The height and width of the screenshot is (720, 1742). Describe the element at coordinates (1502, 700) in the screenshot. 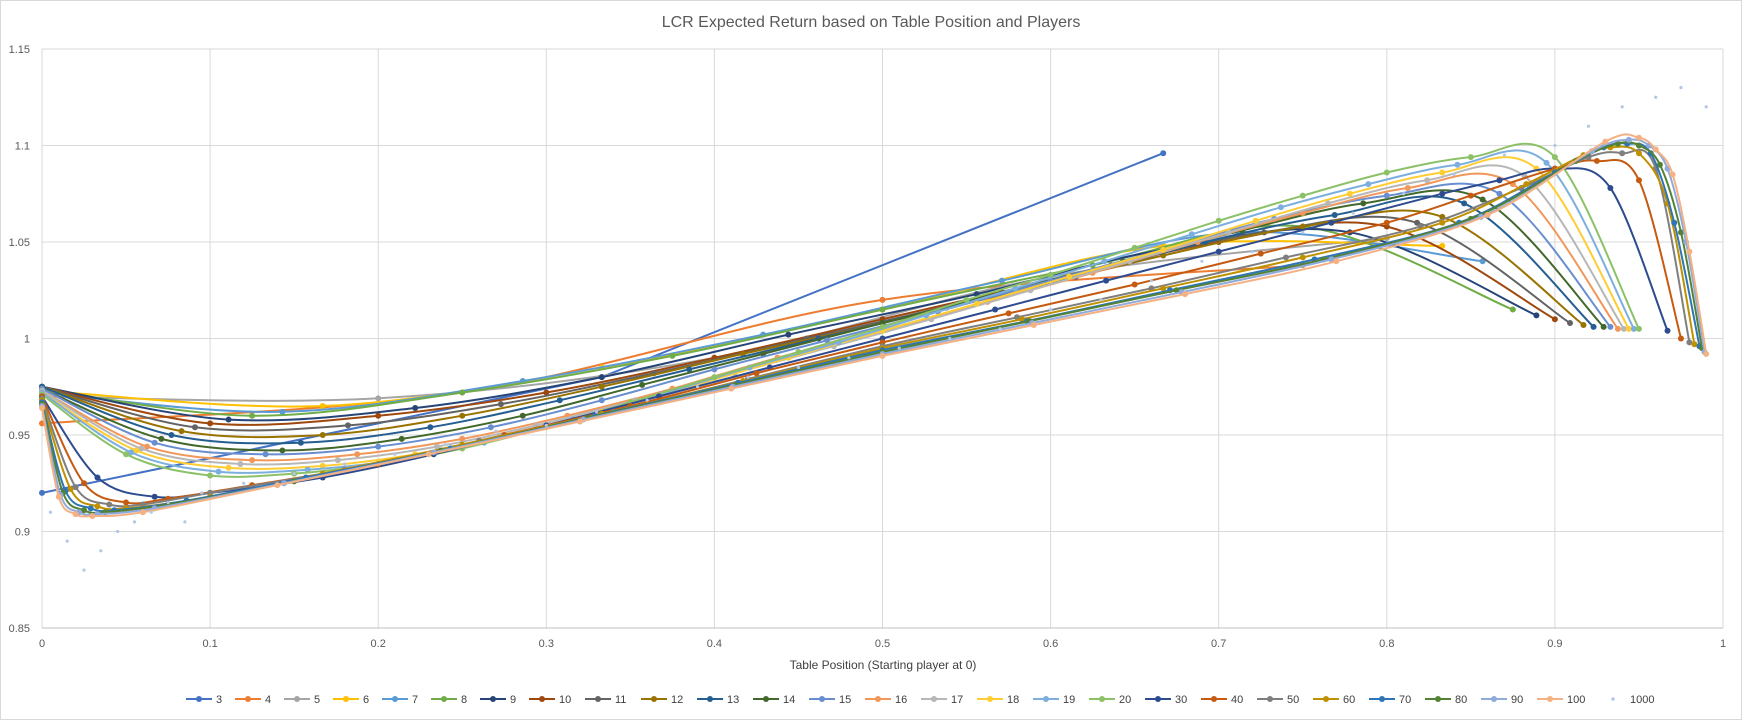

I see `legend-item-90: 90` at that location.